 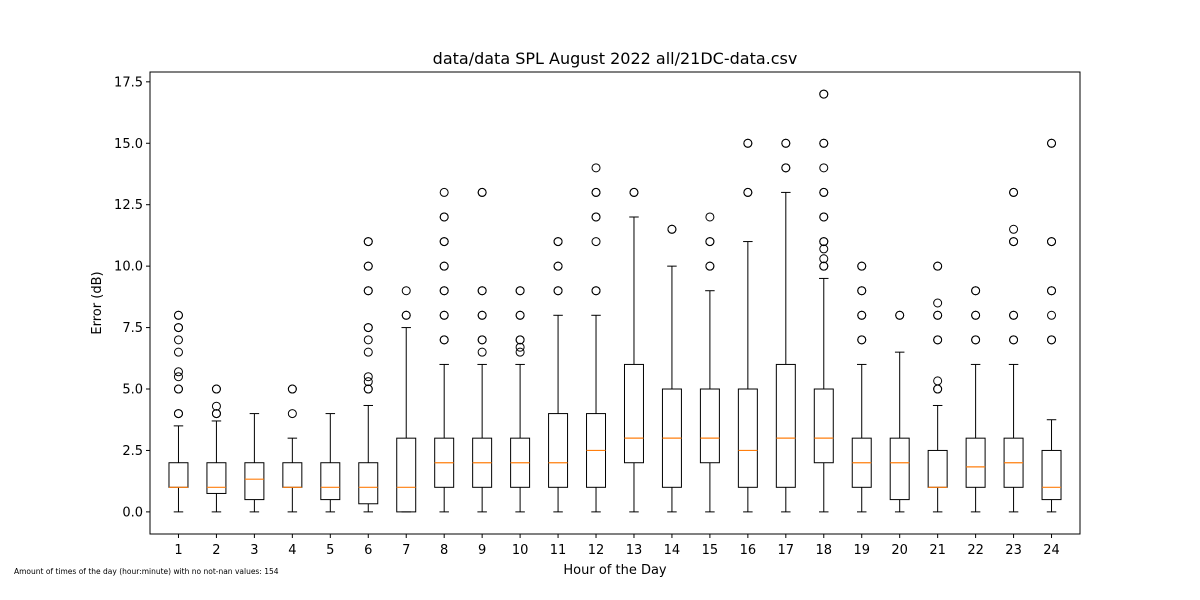 I want to click on x-tick-label: 6, so click(x=368, y=550).